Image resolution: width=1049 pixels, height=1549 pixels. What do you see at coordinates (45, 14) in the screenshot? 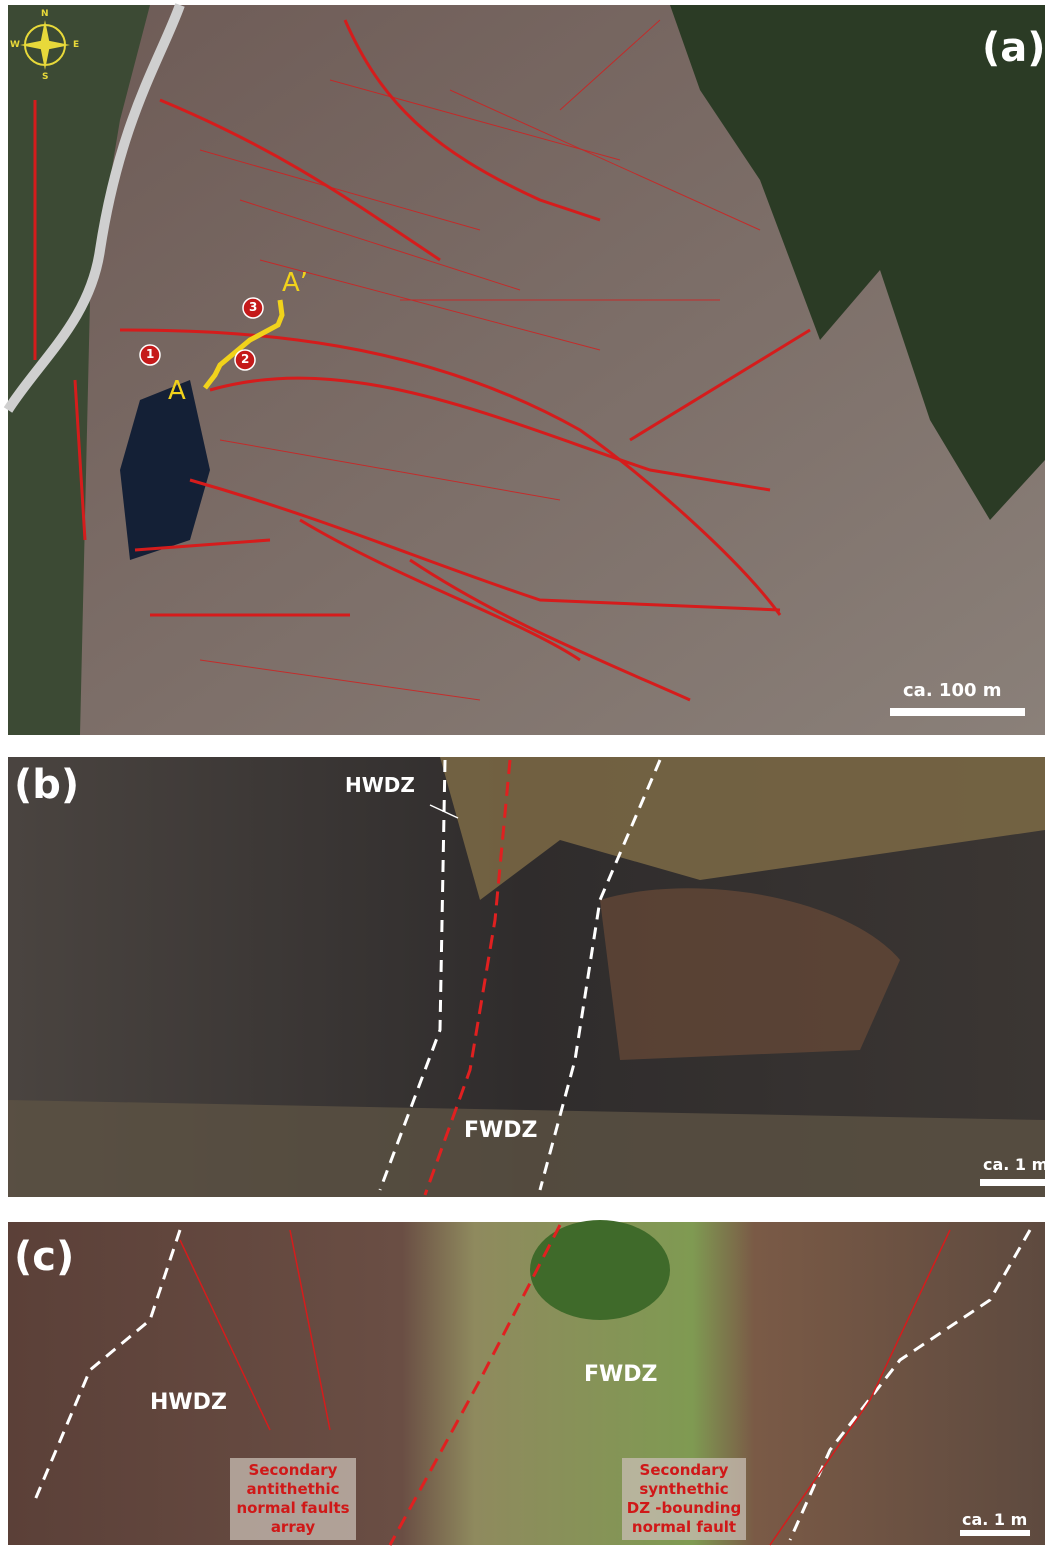
I see `compass-n: N` at bounding box center [45, 14].